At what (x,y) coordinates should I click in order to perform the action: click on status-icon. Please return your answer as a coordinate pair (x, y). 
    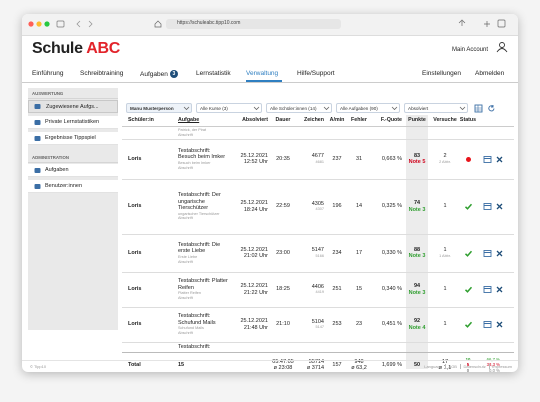
    Looking at the image, I should click on (468, 289).